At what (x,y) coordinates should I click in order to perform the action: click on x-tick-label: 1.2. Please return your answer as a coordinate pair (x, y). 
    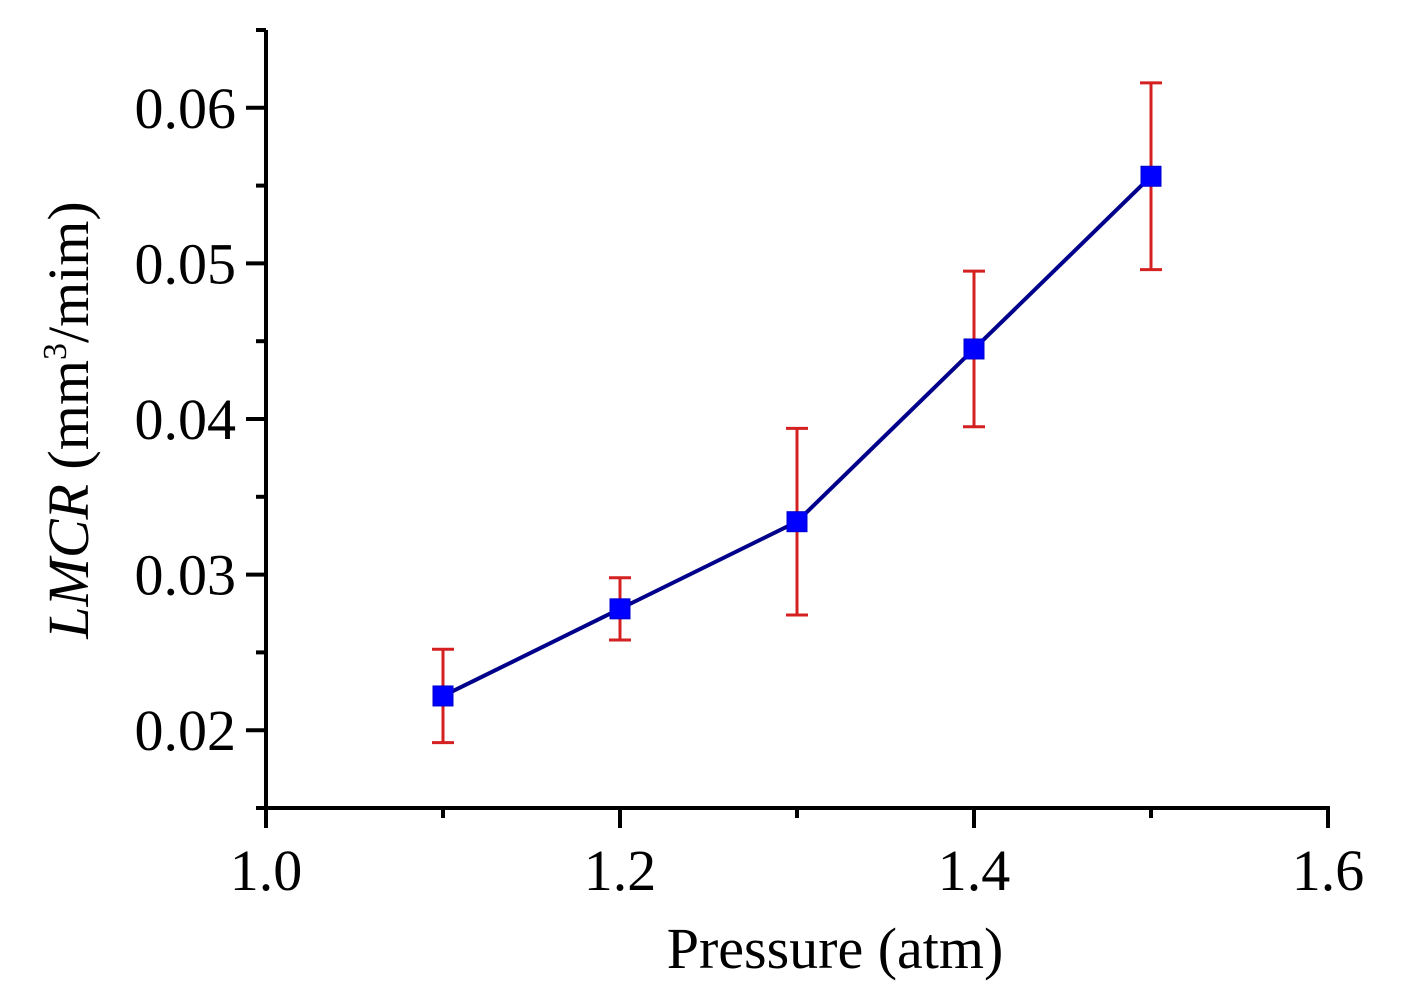
    Looking at the image, I should click on (620, 870).